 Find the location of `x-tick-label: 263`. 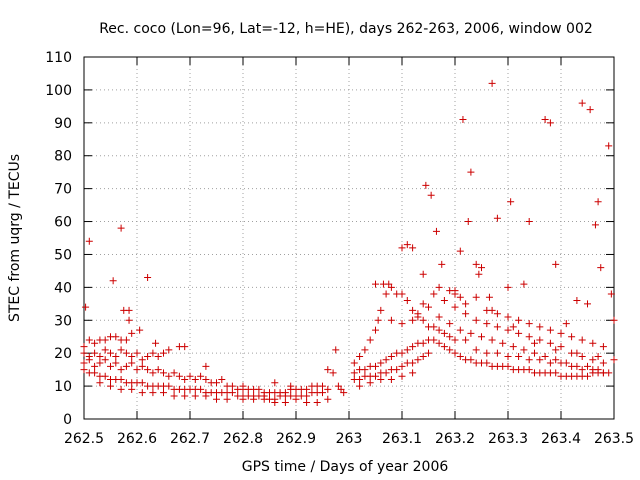

x-tick-label: 263 is located at coordinates (349, 439).